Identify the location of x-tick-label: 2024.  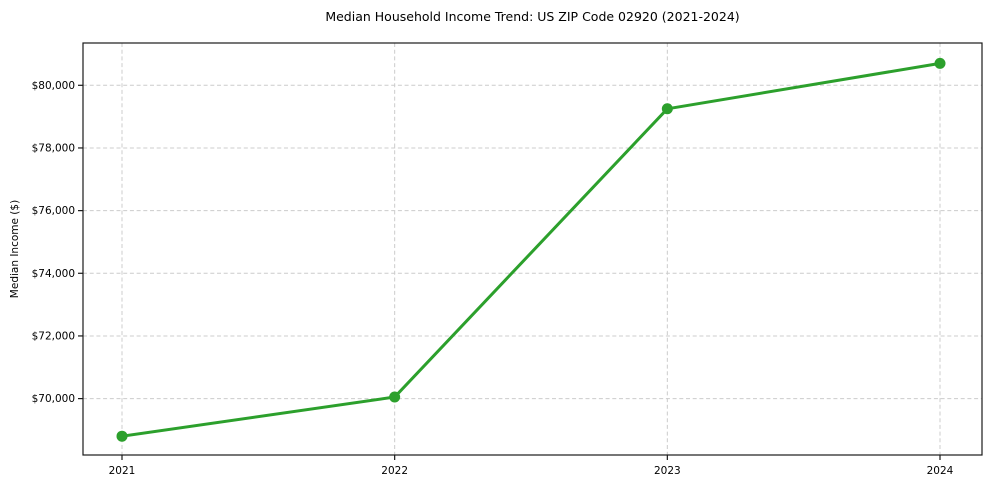
(940, 471).